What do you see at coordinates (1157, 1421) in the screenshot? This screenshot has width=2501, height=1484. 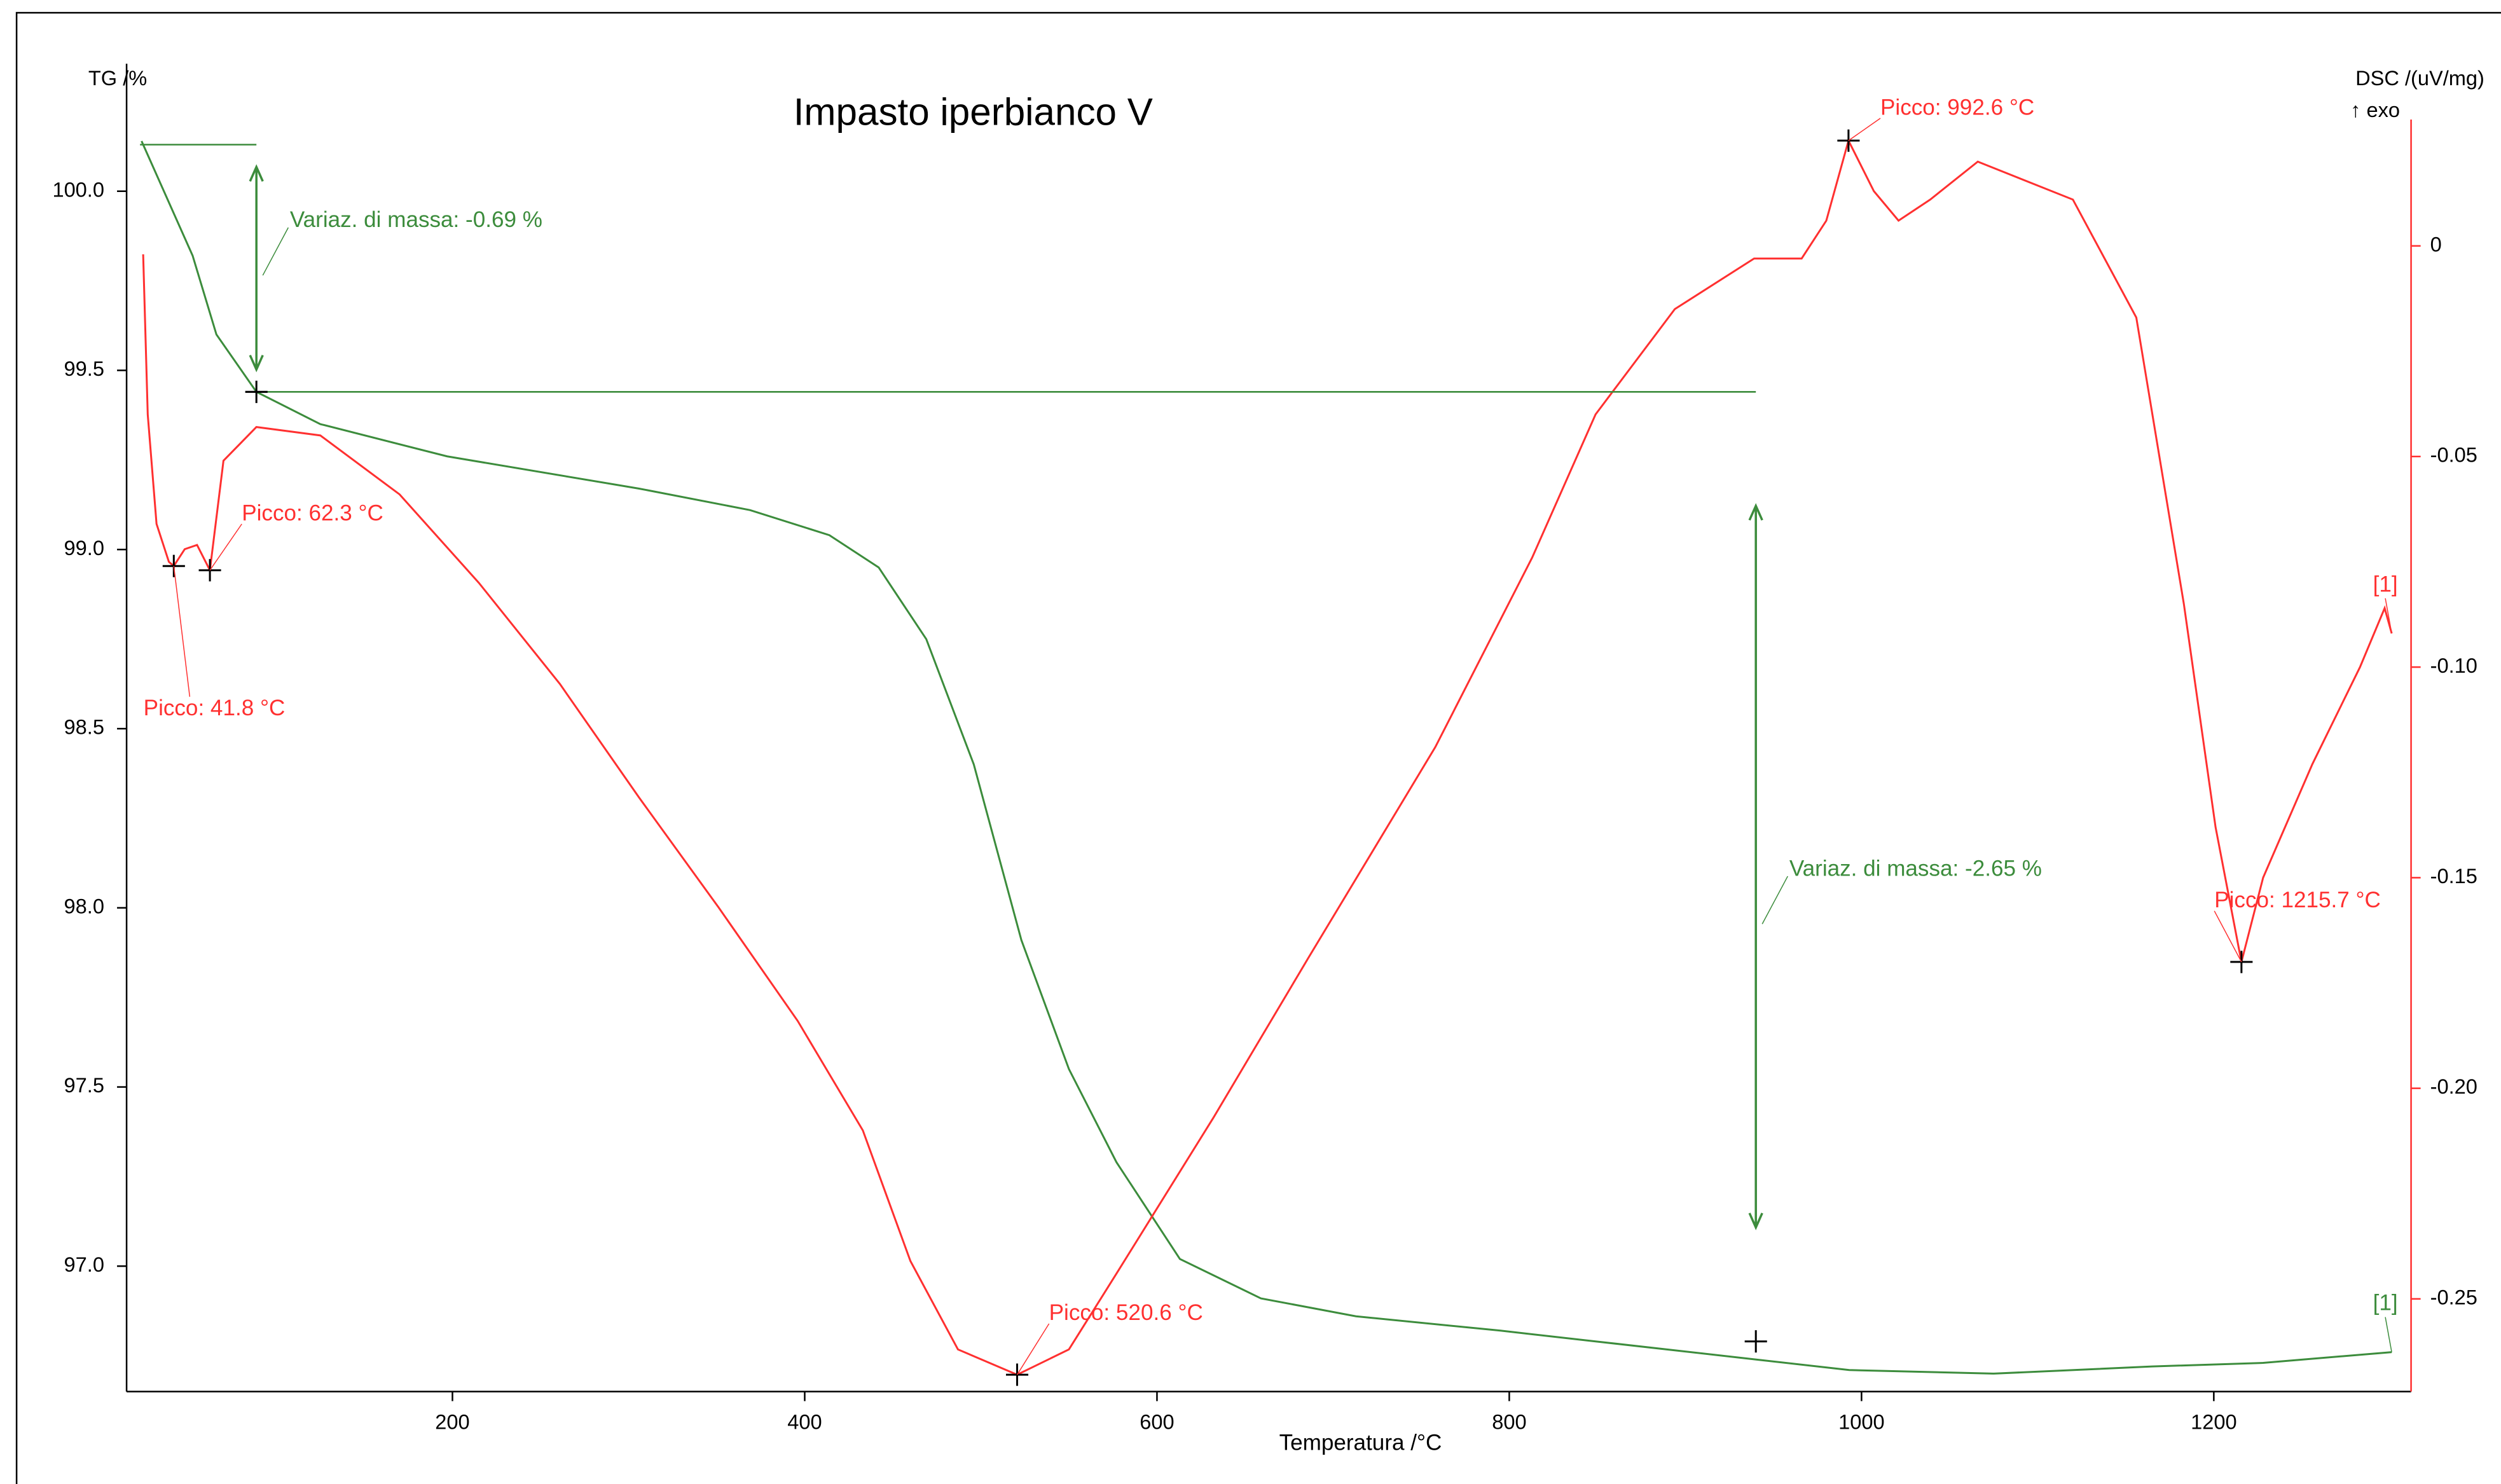 I see `x-tick-label: 600` at bounding box center [1157, 1421].